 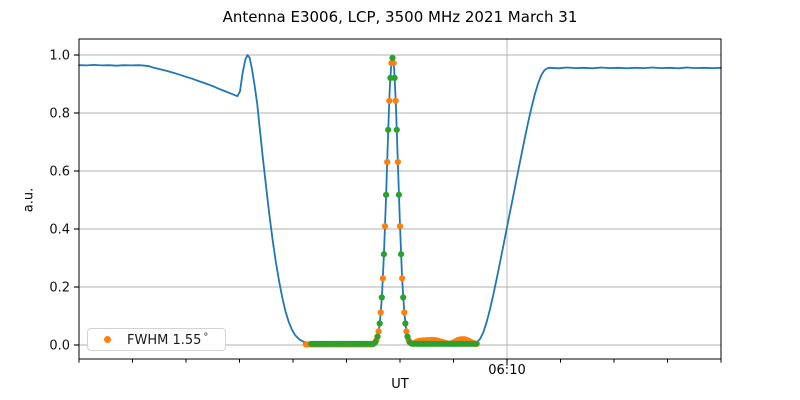 I want to click on y-tick-label: 0.4, so click(x=59, y=230).